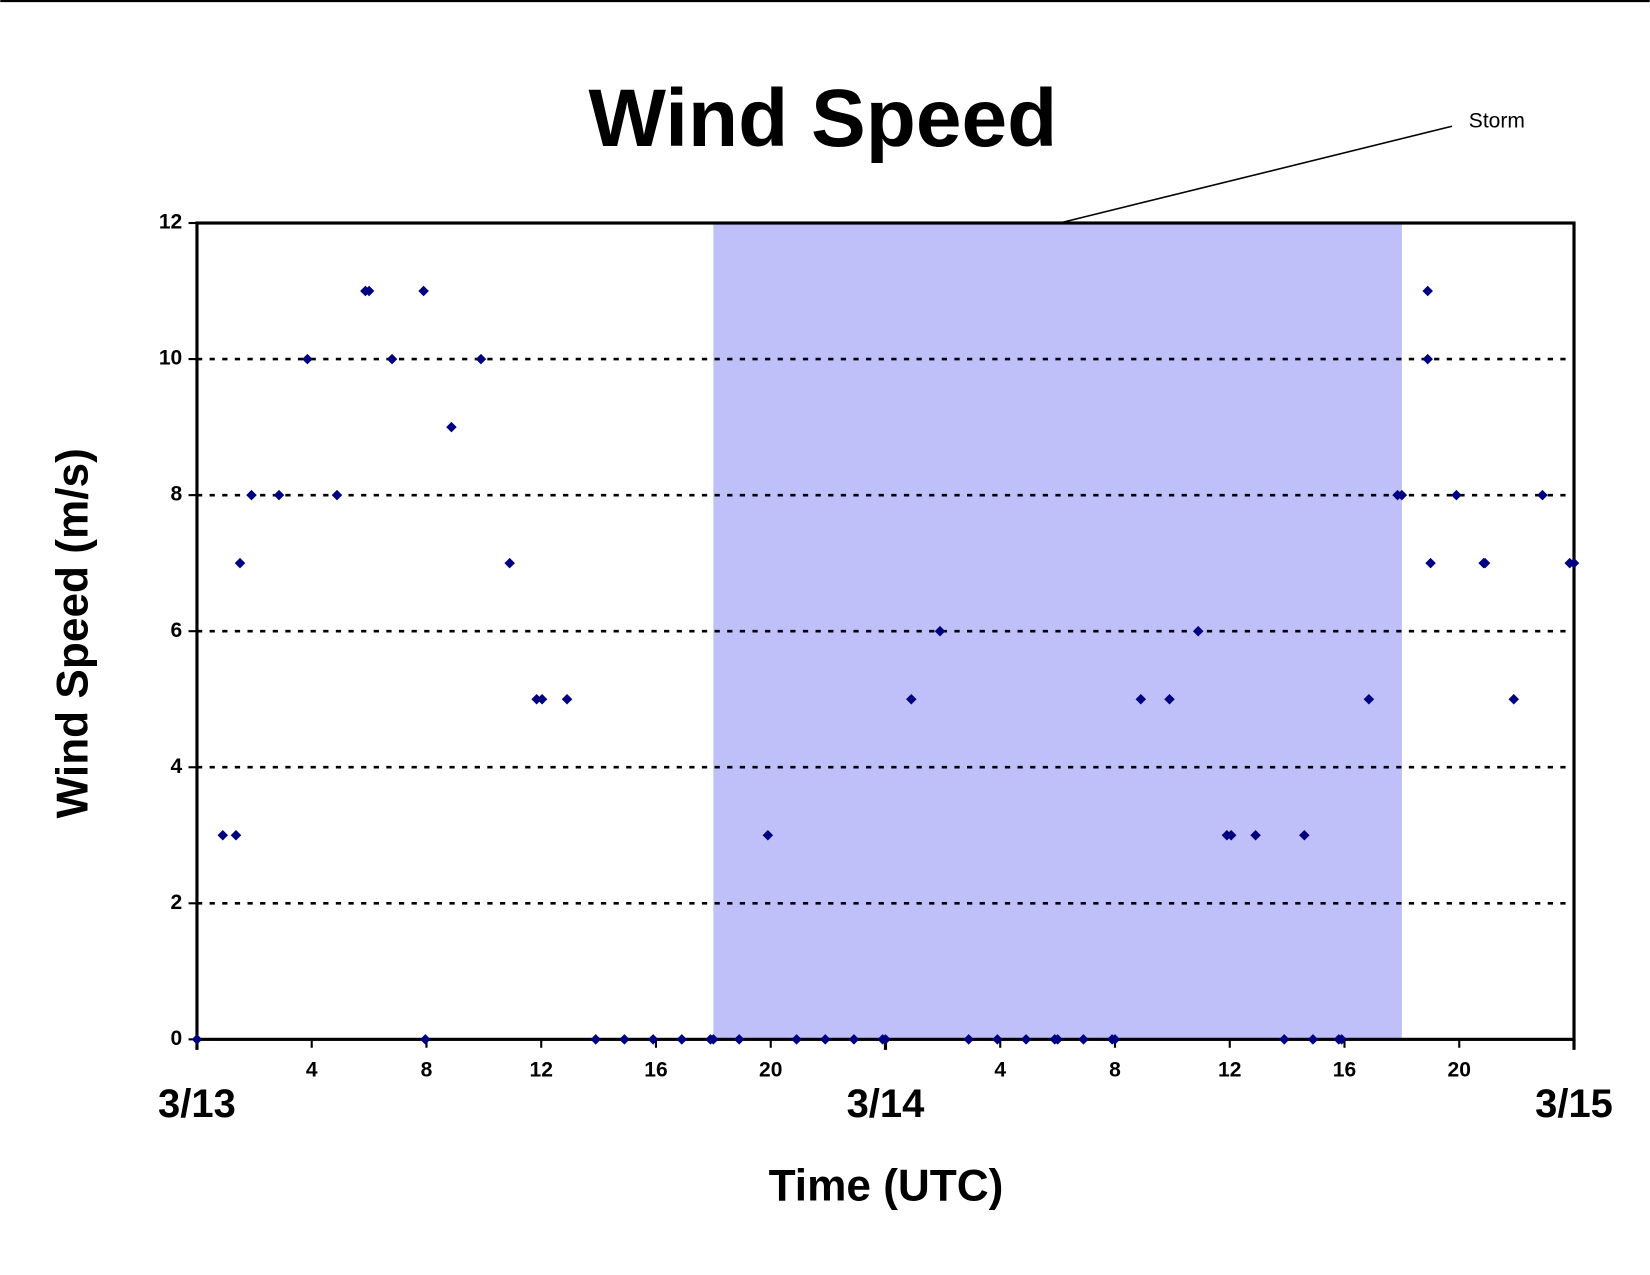 The height and width of the screenshot is (1275, 1650). Describe the element at coordinates (886, 1104) in the screenshot. I see `x-day-label: 3/14` at that location.